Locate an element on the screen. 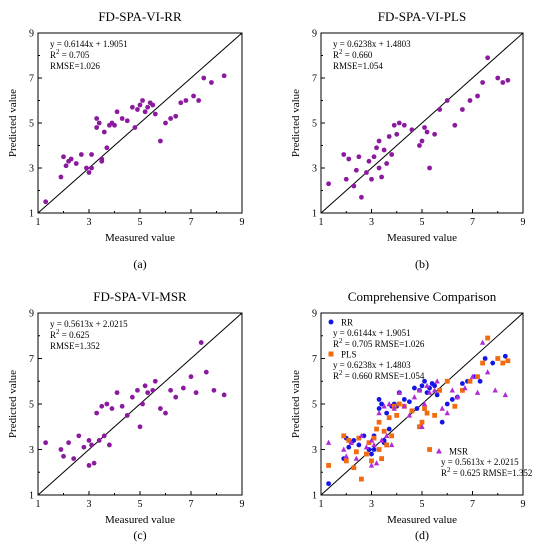 The image size is (539, 550). y-axis-label: Predicted value is located at coordinates (296, 404).